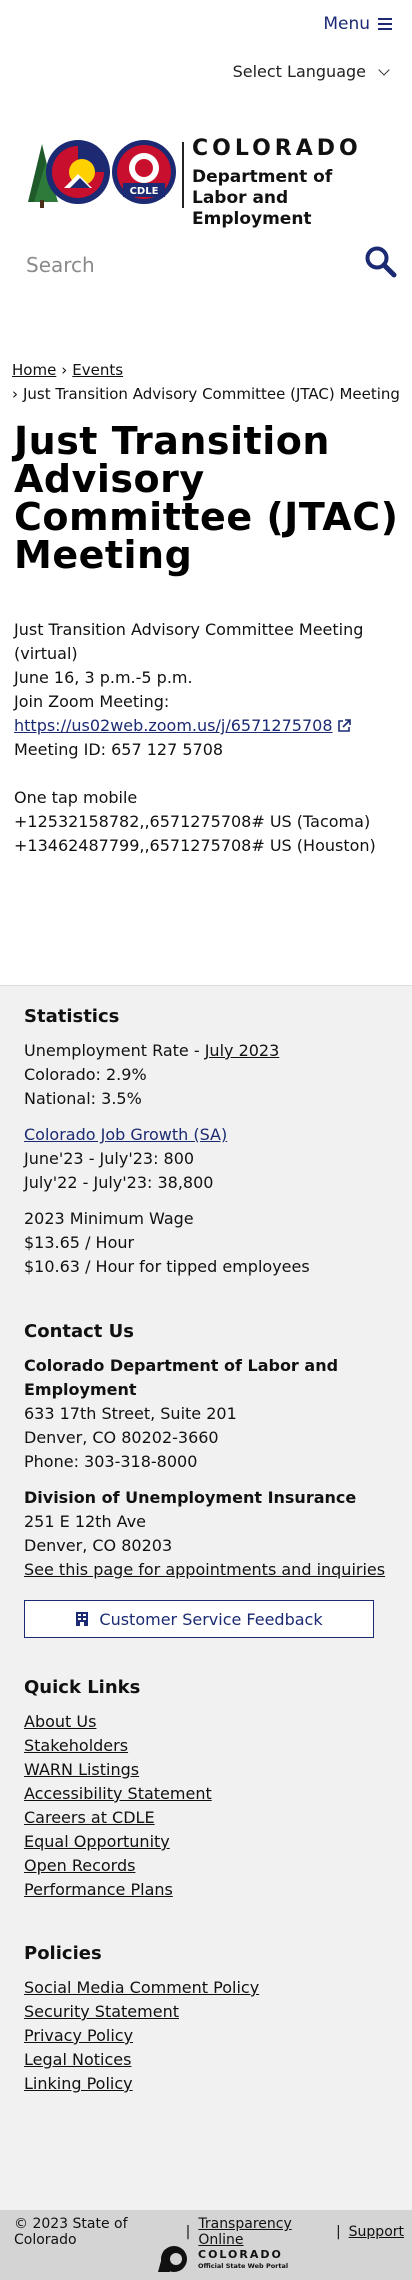 Image resolution: width=412 pixels, height=2280 pixels. Describe the element at coordinates (34, 370) in the screenshot. I see `breadcrumb-home: Home` at that location.